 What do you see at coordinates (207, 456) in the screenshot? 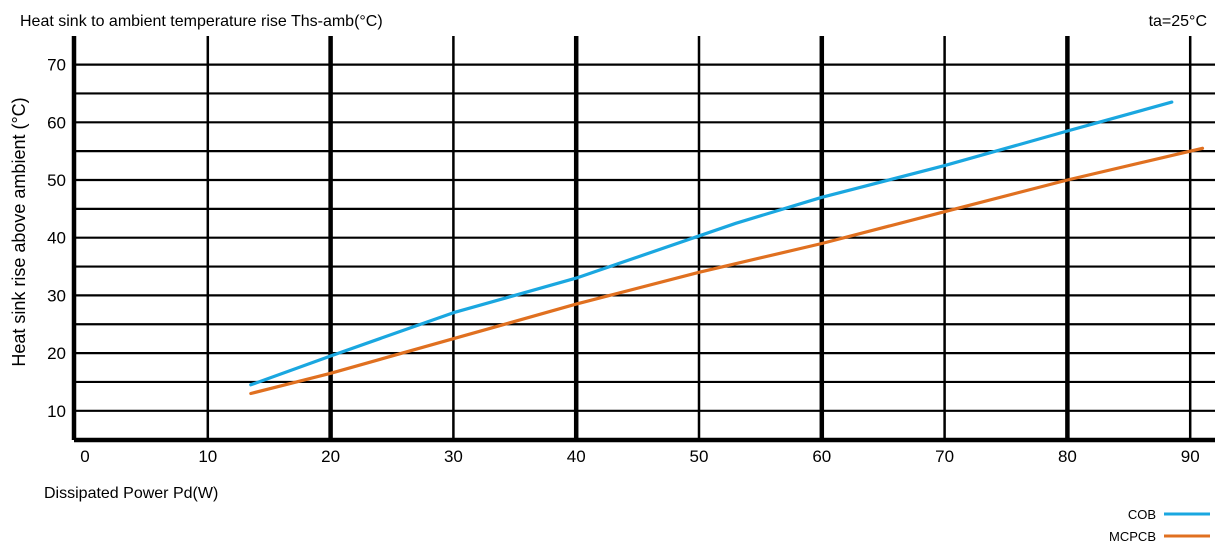
I see `x-tick-label: 10` at bounding box center [207, 456].